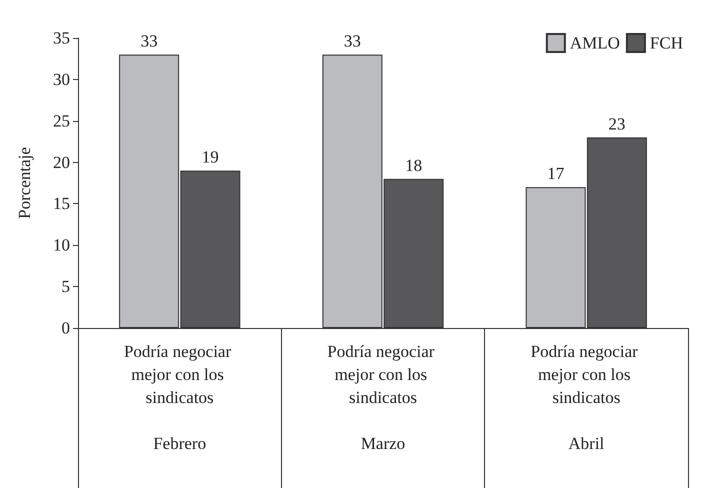 The width and height of the screenshot is (718, 499). What do you see at coordinates (61, 245) in the screenshot?
I see `y-tick-label: 10` at bounding box center [61, 245].